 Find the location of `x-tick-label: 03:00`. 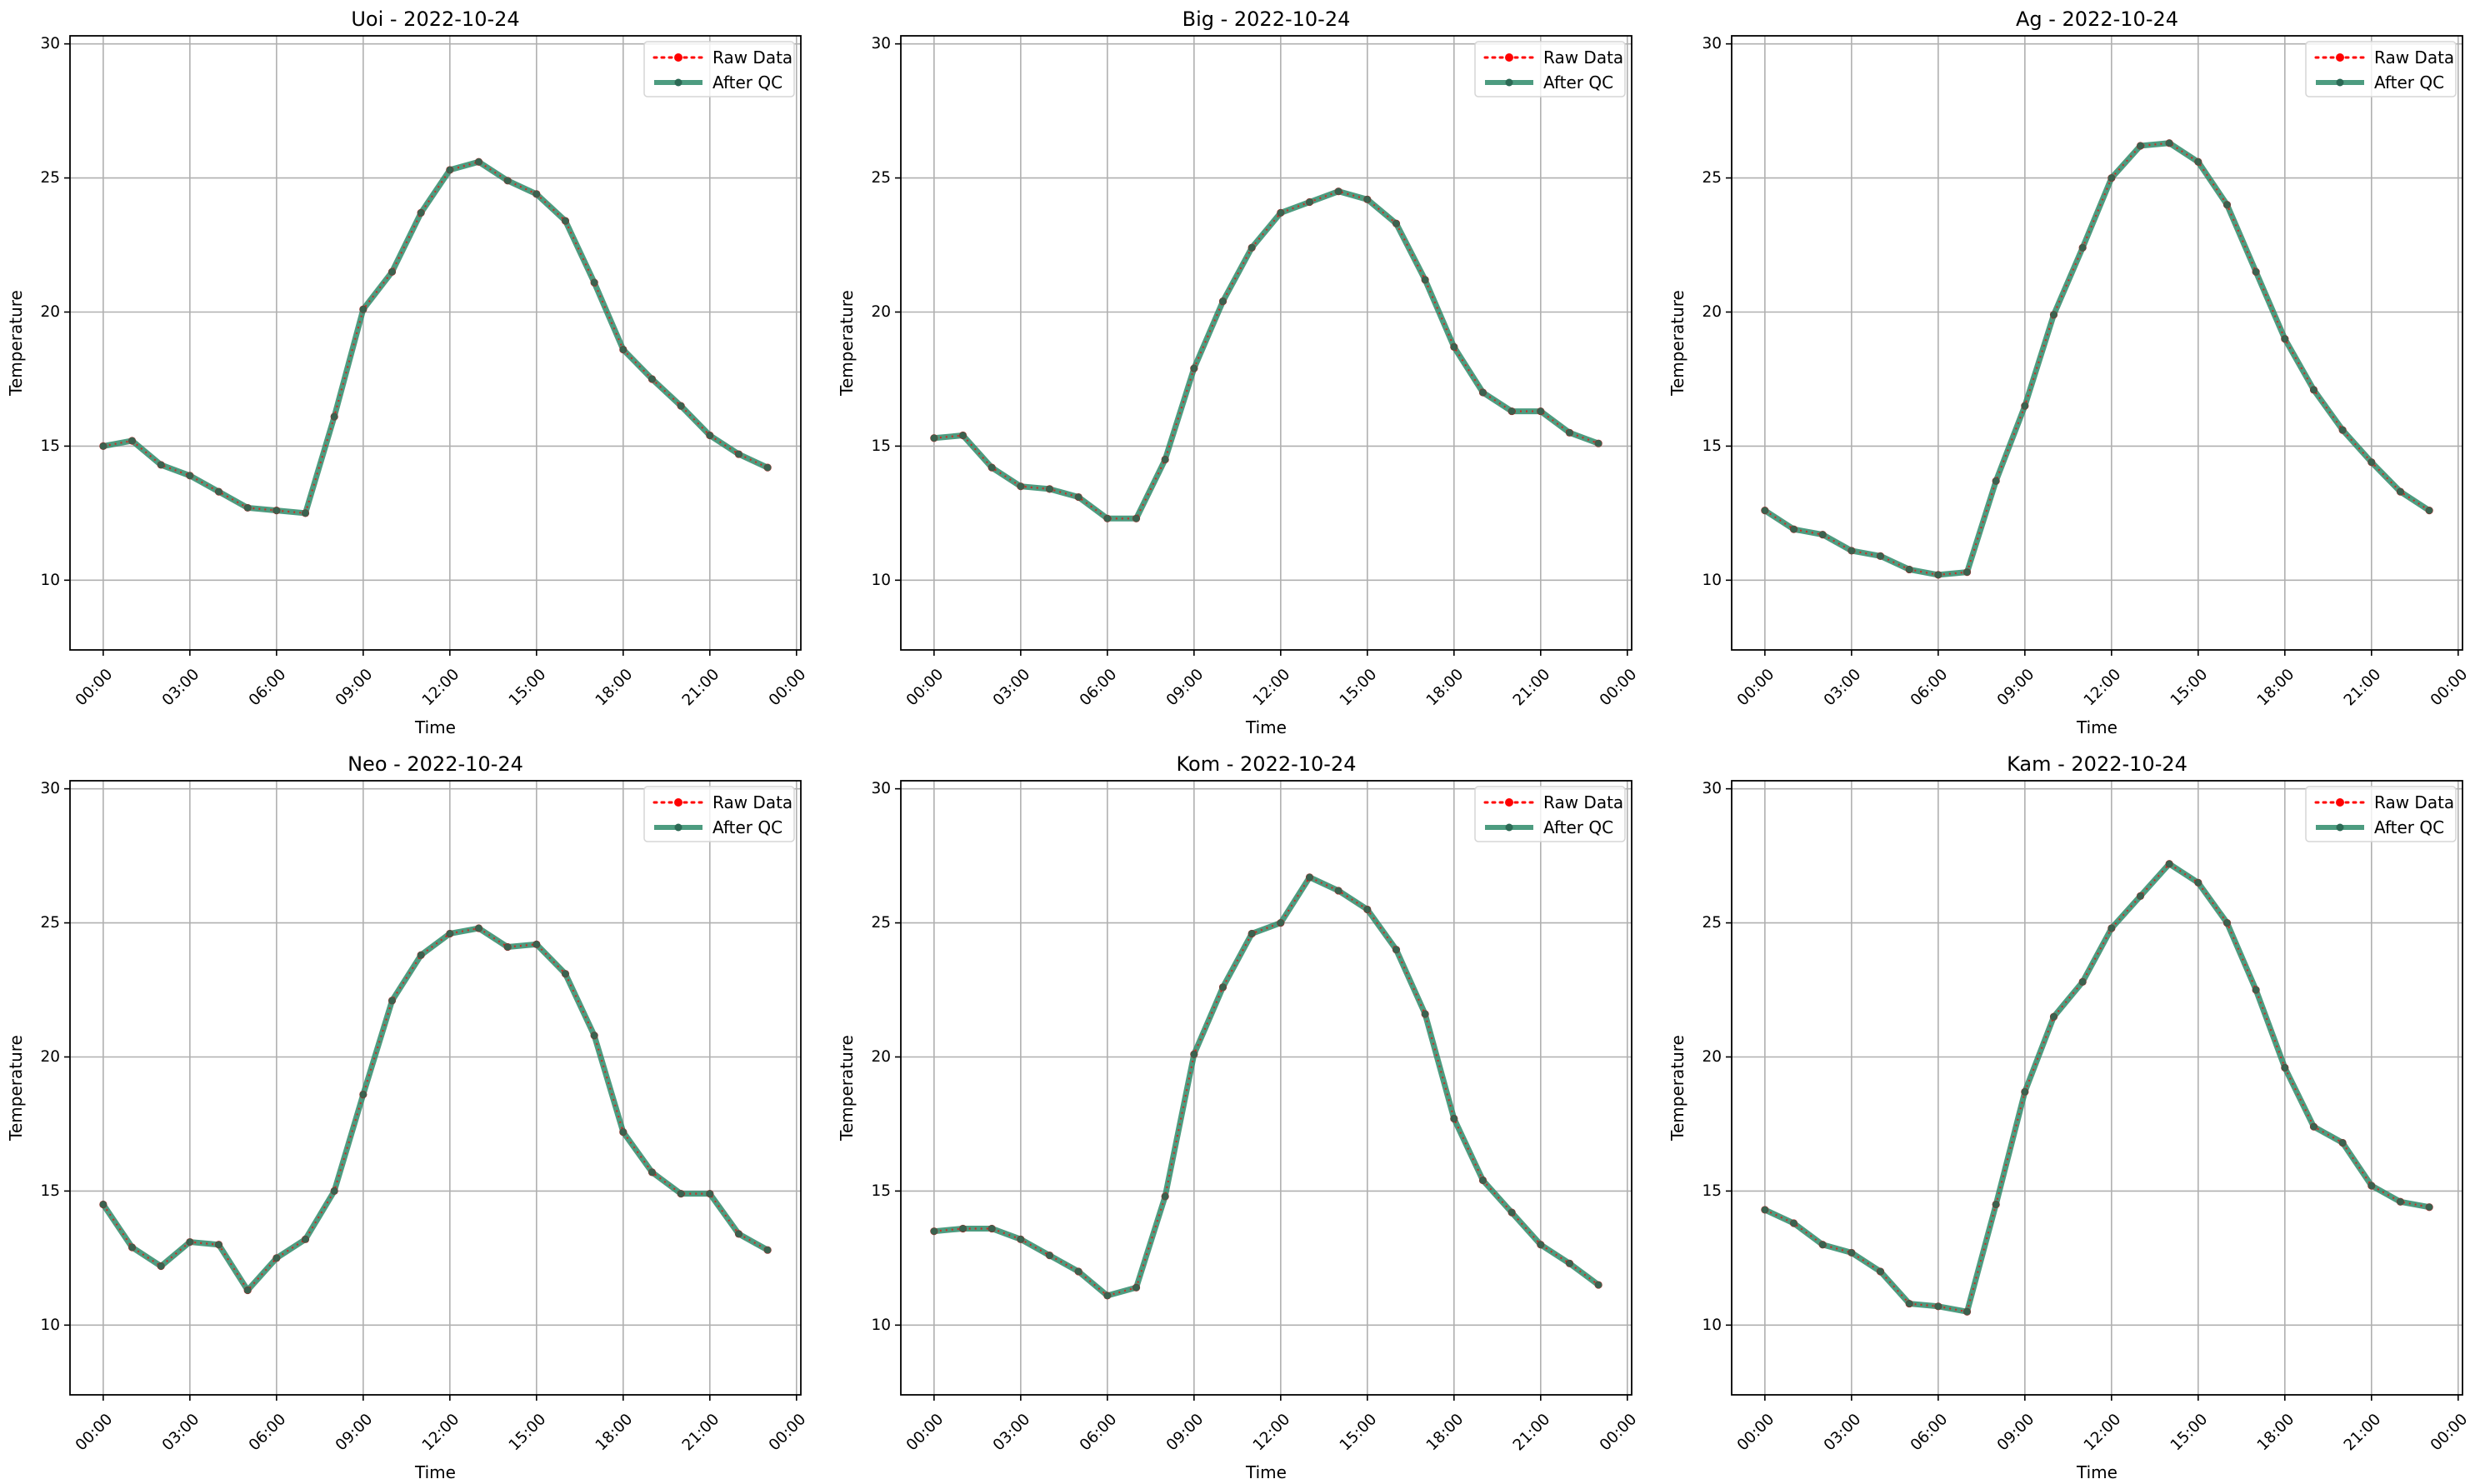

x-tick-label: 03:00 is located at coordinates (1843, 688).